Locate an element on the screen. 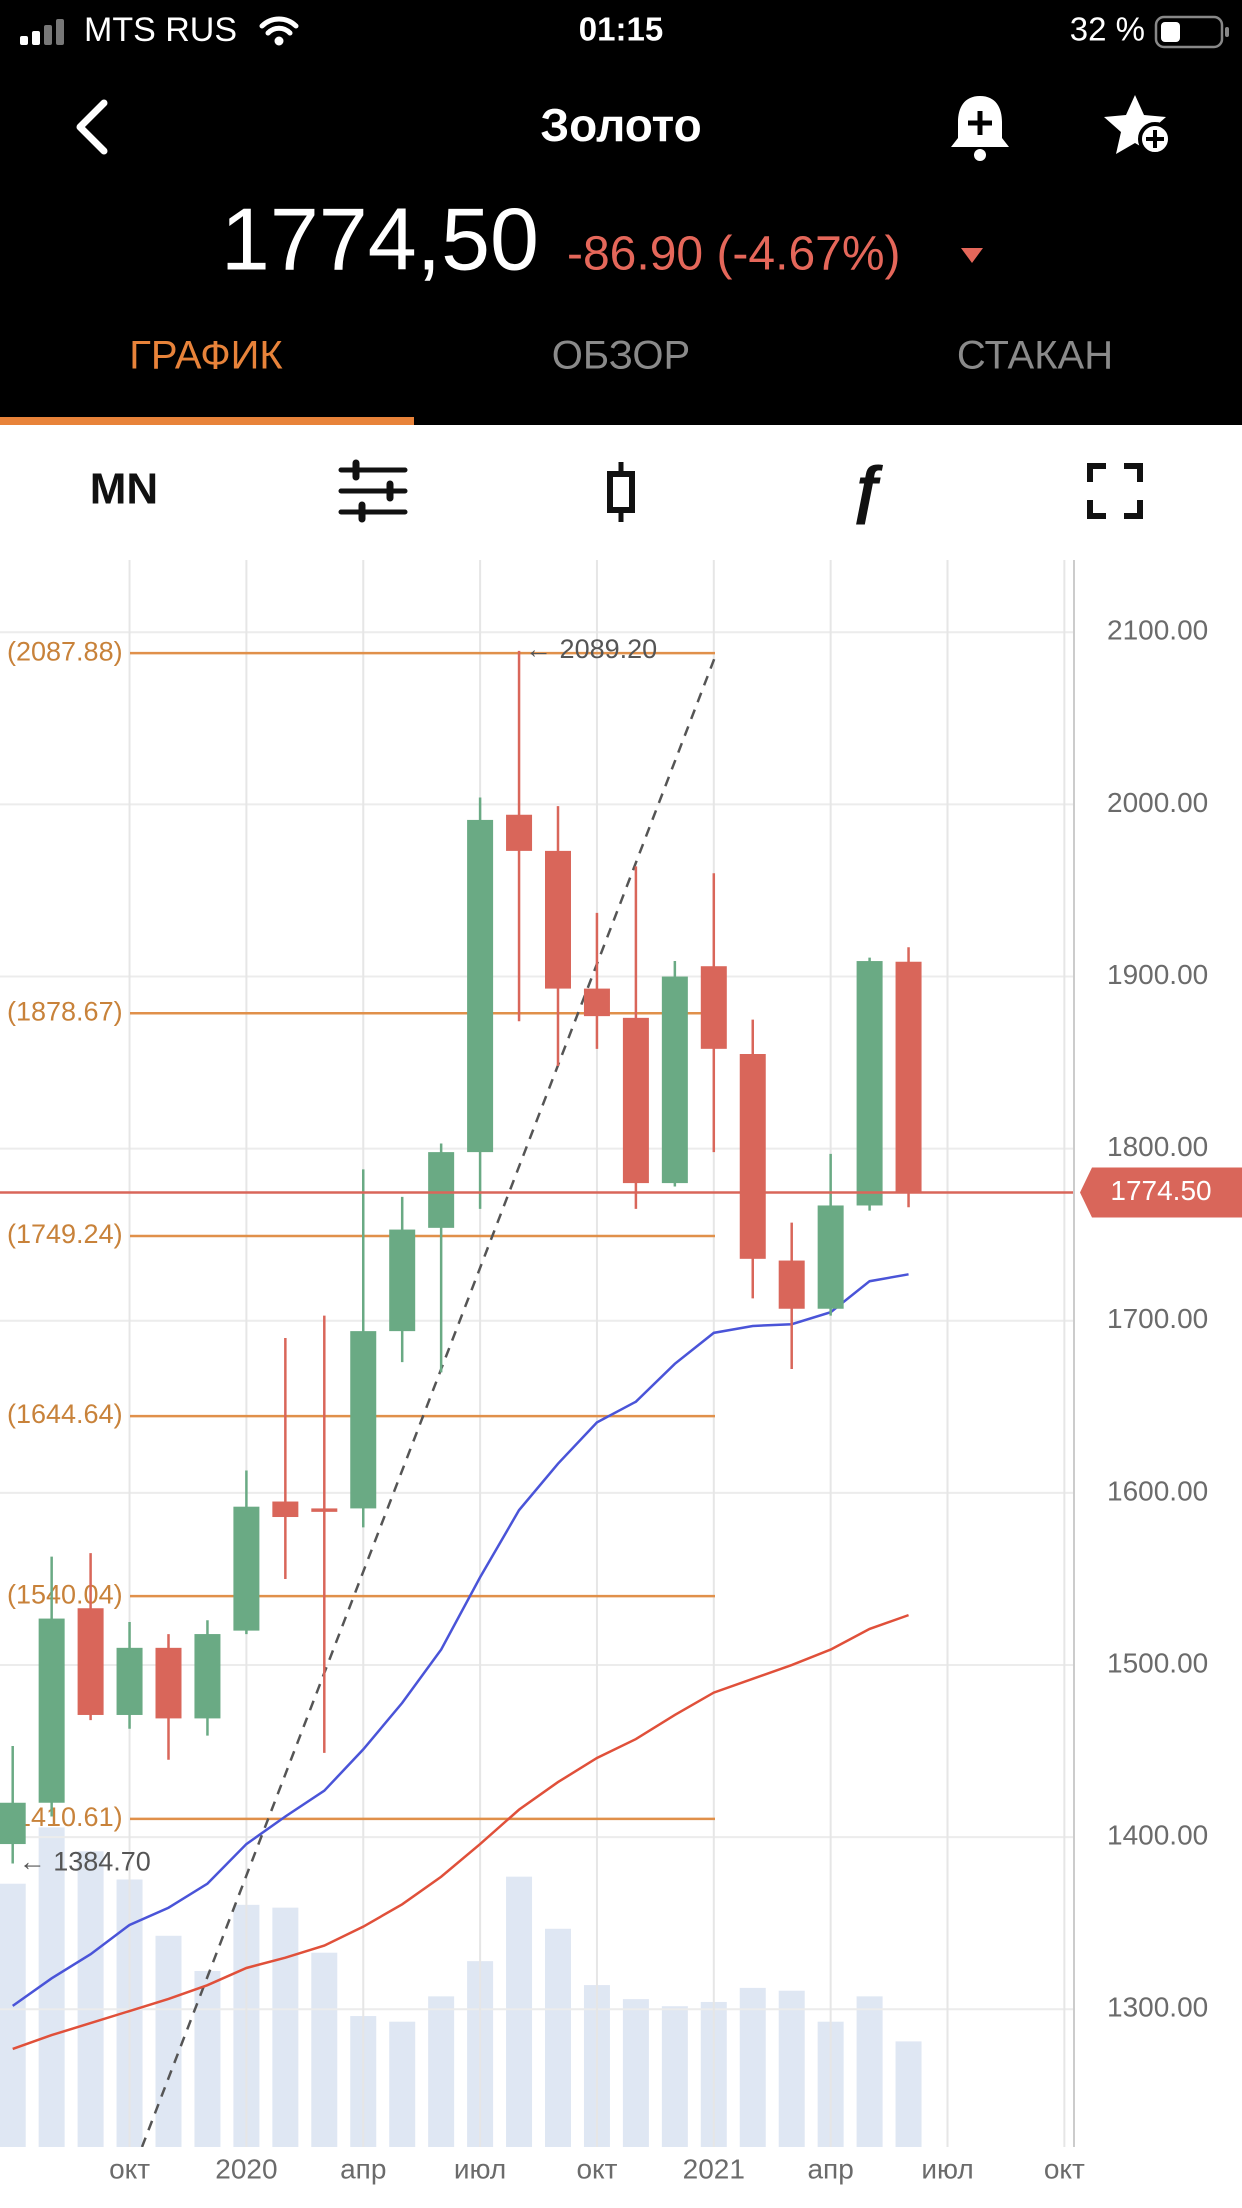 The image size is (1242, 2208). level-label: (1540.04) is located at coordinates (65, 1594).